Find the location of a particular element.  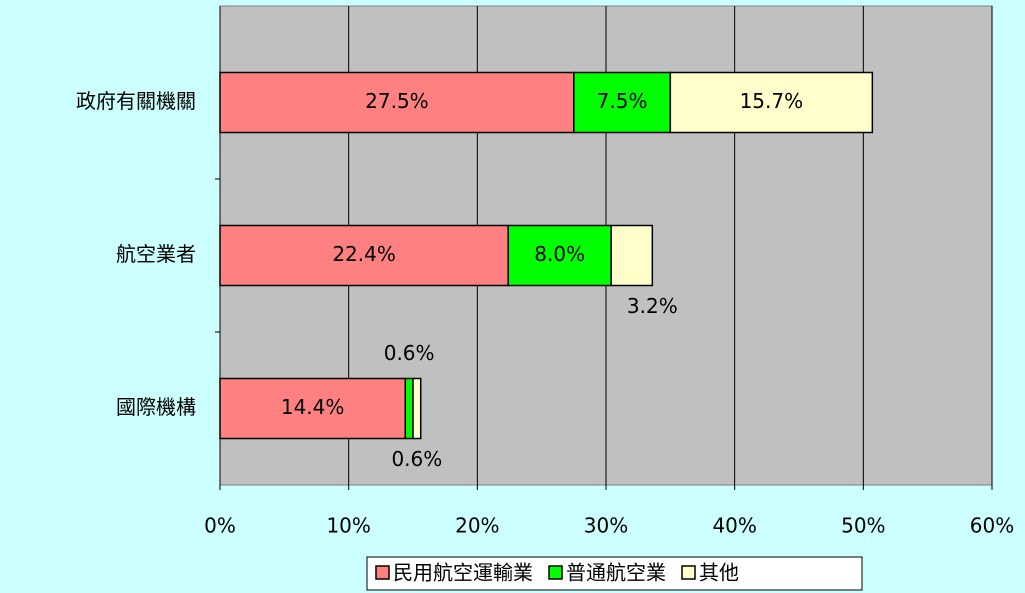

legend-label: 民用航空運輸業 is located at coordinates (463, 573).